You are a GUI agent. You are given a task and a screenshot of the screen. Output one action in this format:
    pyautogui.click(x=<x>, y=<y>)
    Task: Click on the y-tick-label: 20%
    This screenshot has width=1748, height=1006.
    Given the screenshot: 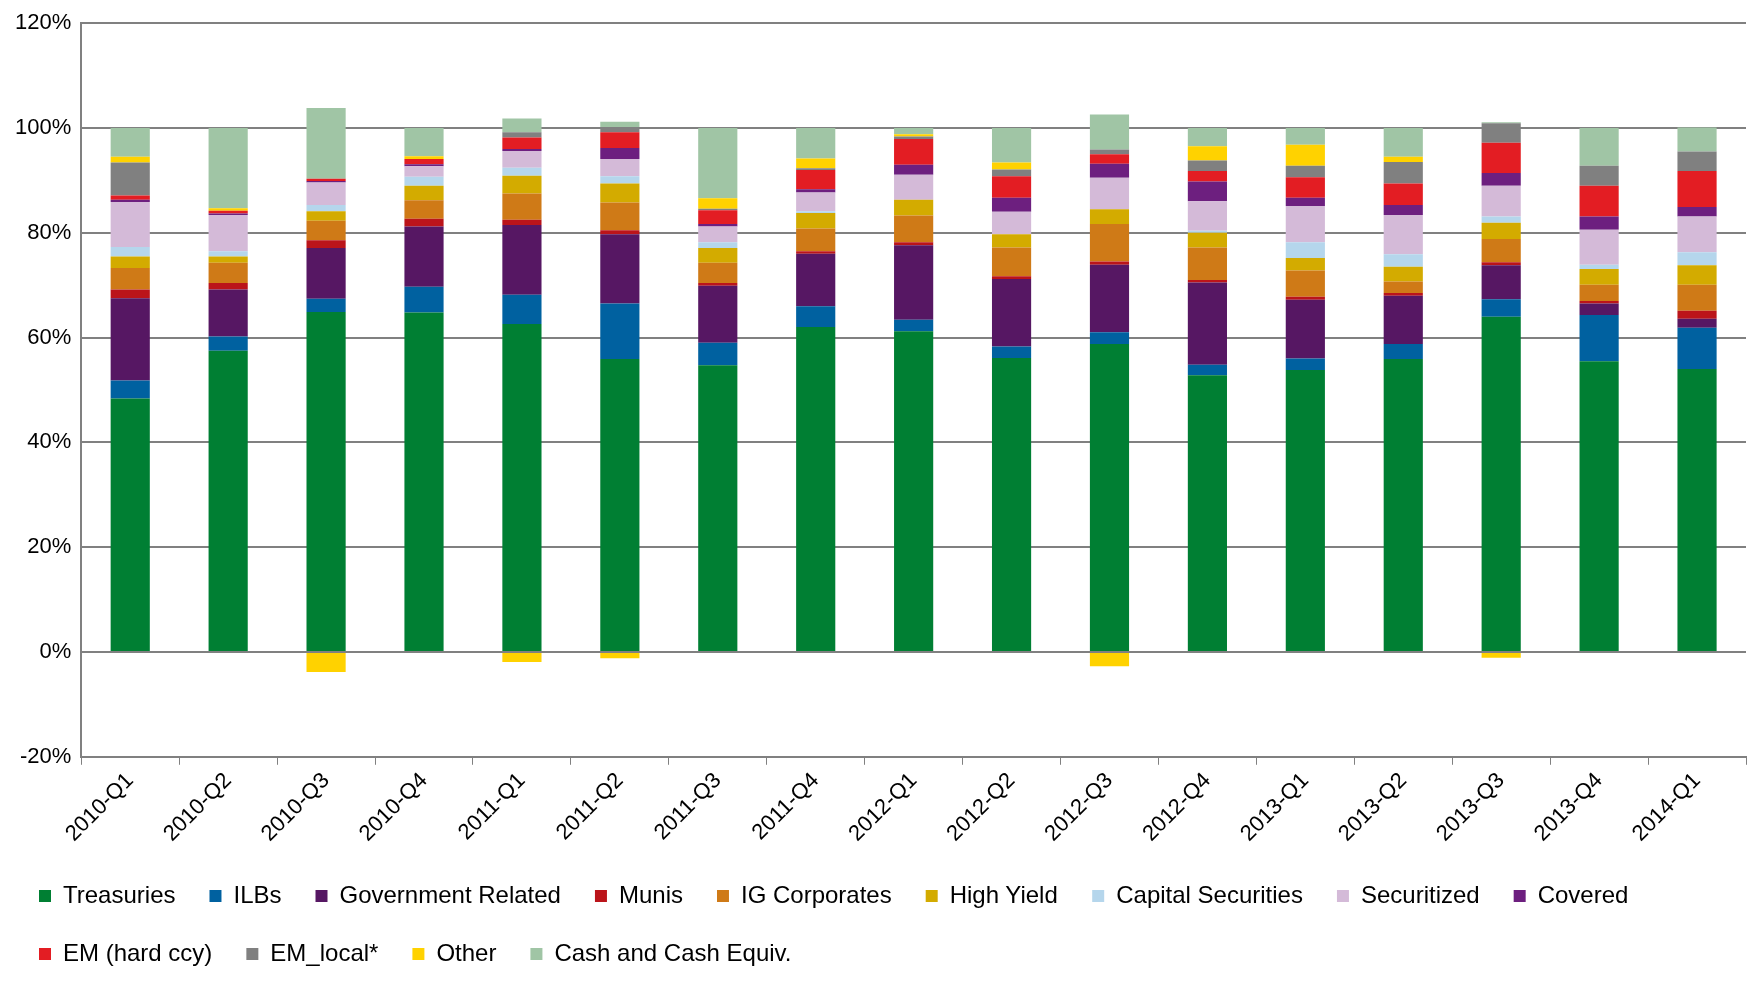 What is the action you would take?
    pyautogui.click(x=49, y=546)
    